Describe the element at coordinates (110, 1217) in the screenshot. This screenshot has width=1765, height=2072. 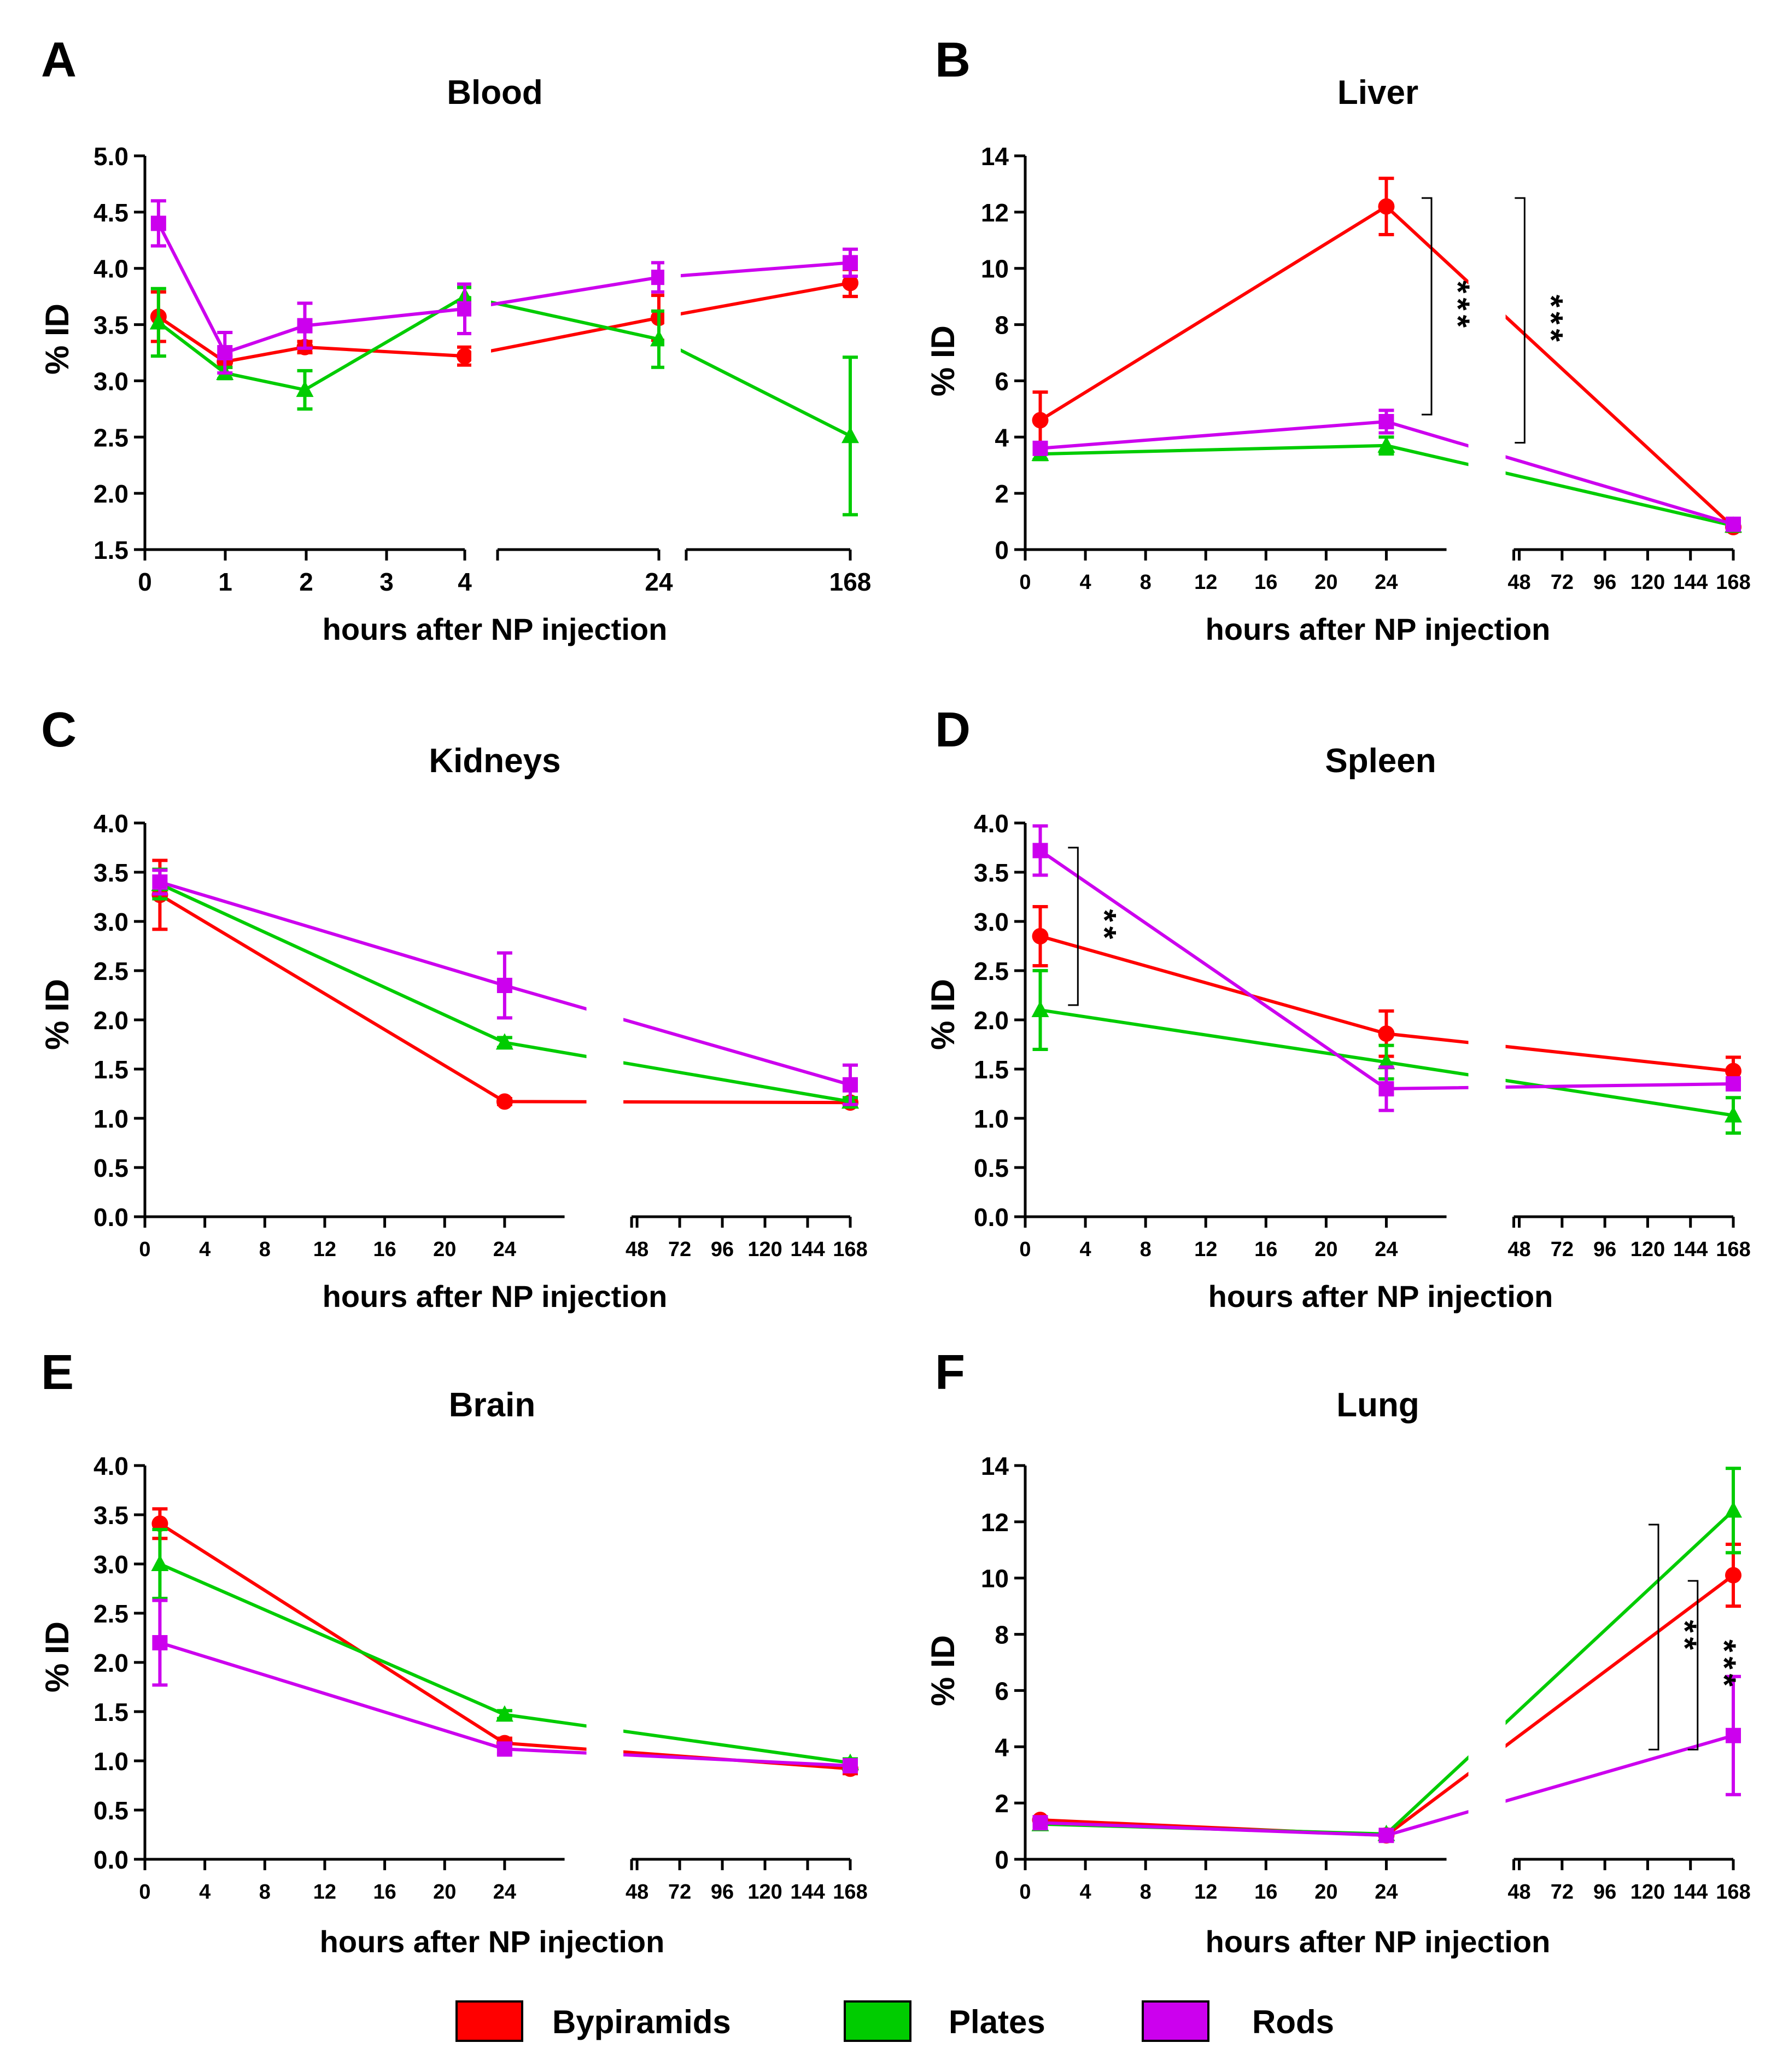
I see `y-tick-label: 0.0` at that location.